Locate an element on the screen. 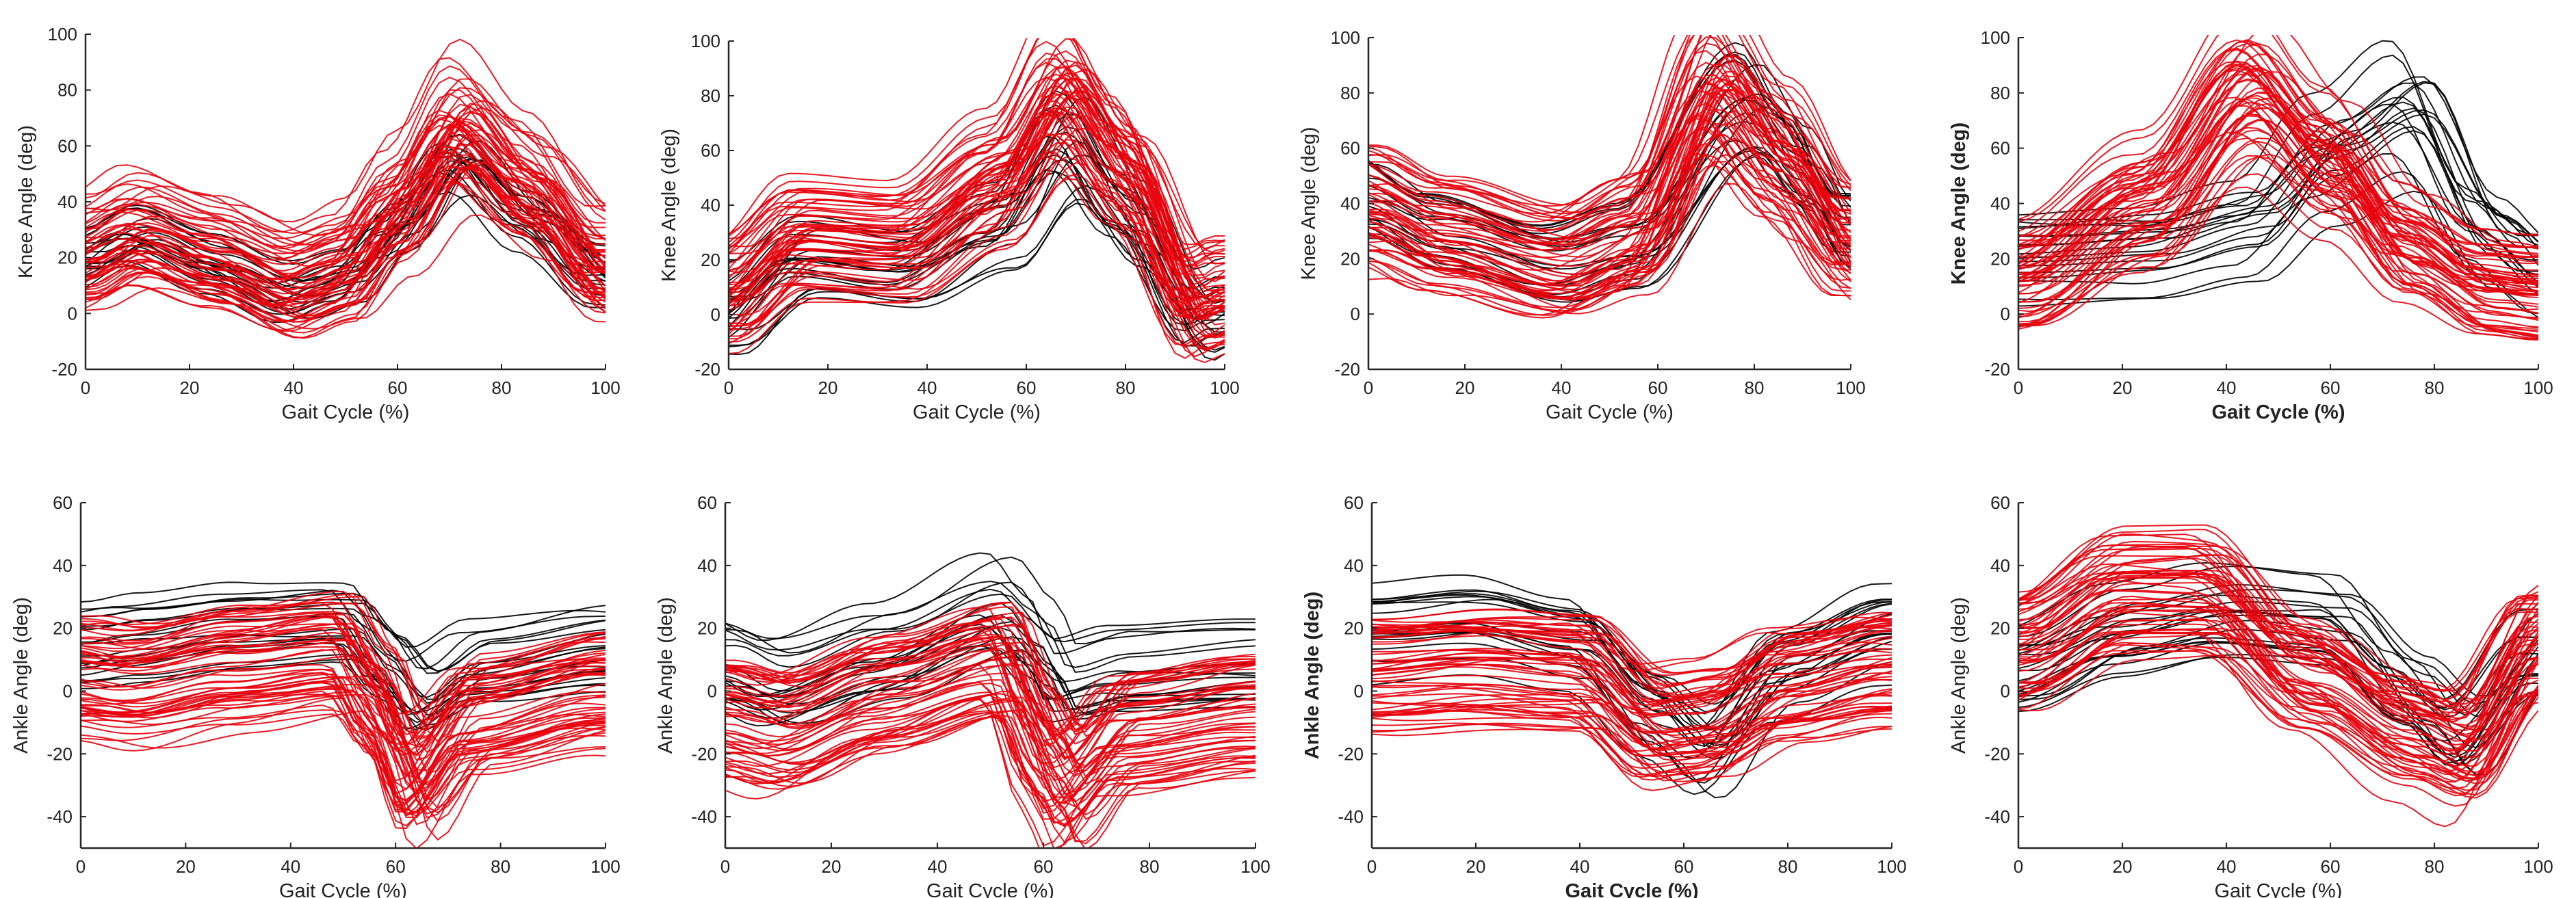 The width and height of the screenshot is (2576, 898). x-tick-label: 80 is located at coordinates (2435, 867).